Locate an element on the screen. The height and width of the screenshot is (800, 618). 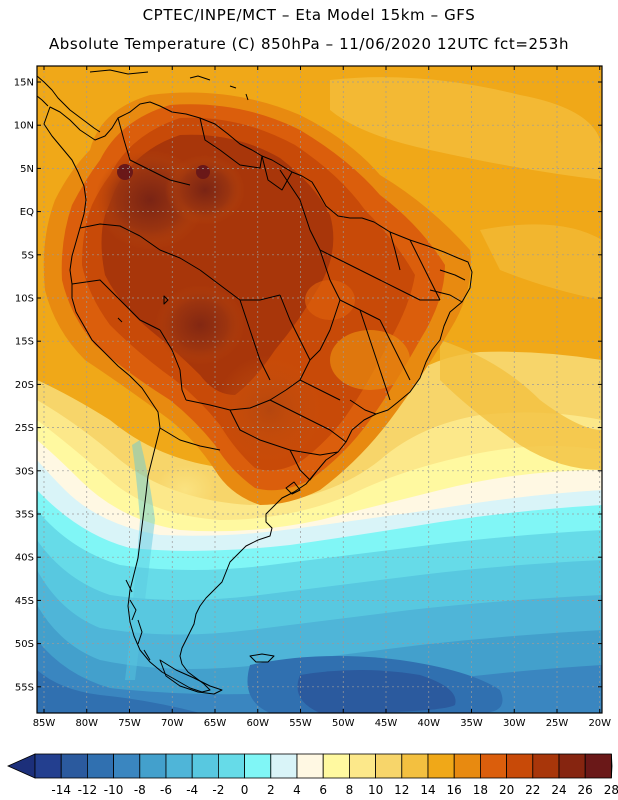
lat-tick-label: 30S is located at coordinates (24, 471).